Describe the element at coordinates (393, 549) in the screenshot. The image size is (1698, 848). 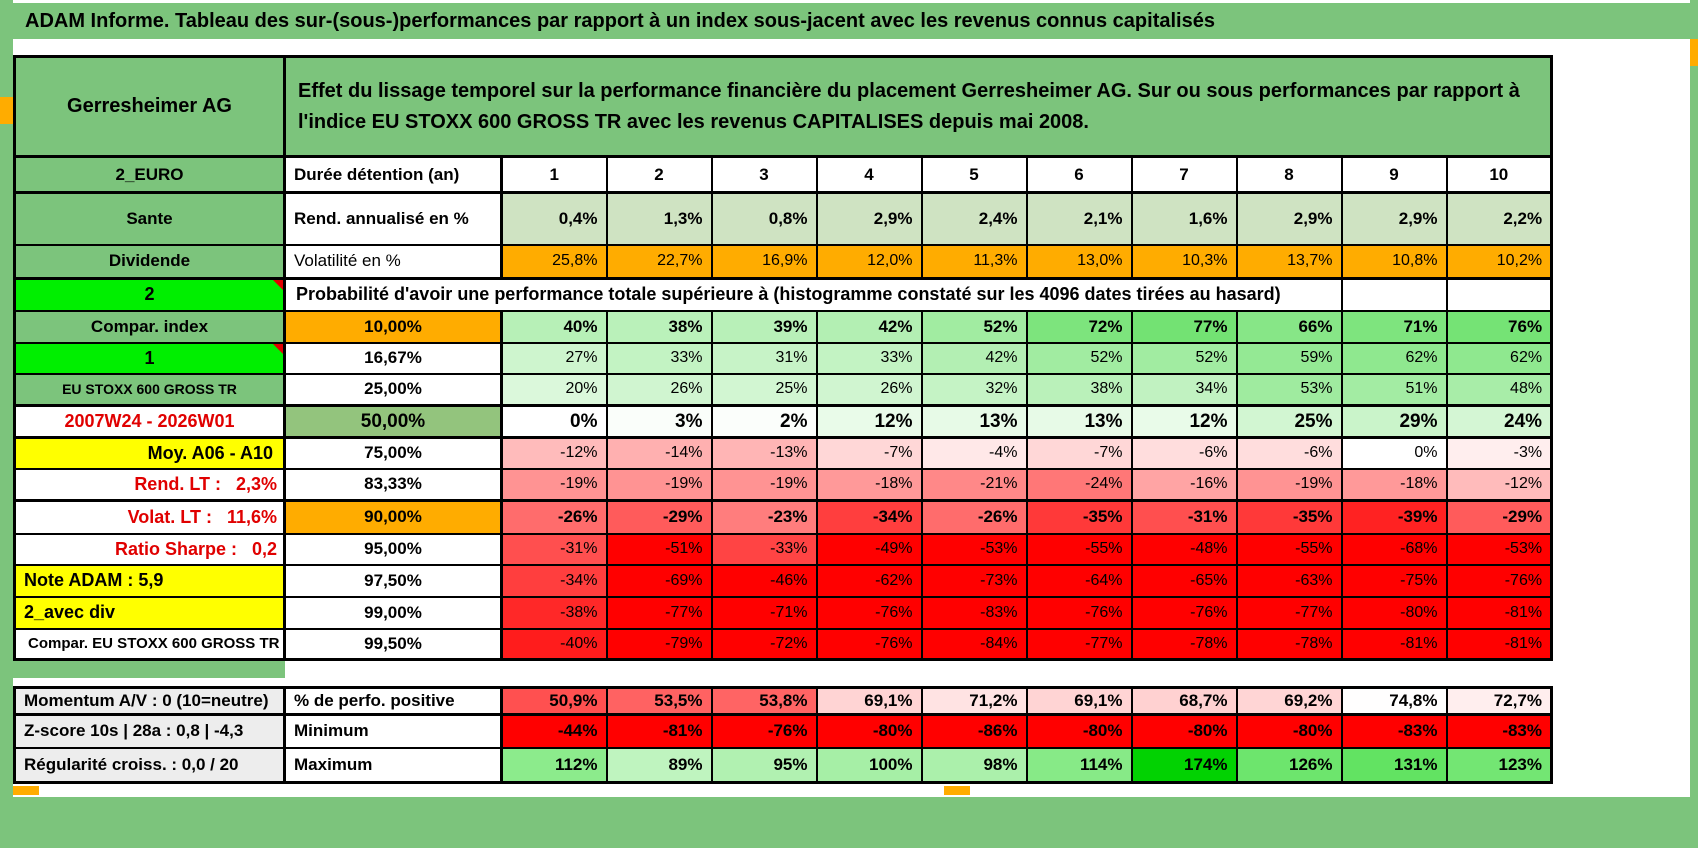
I see `row-header-cell: 95,00%` at that location.